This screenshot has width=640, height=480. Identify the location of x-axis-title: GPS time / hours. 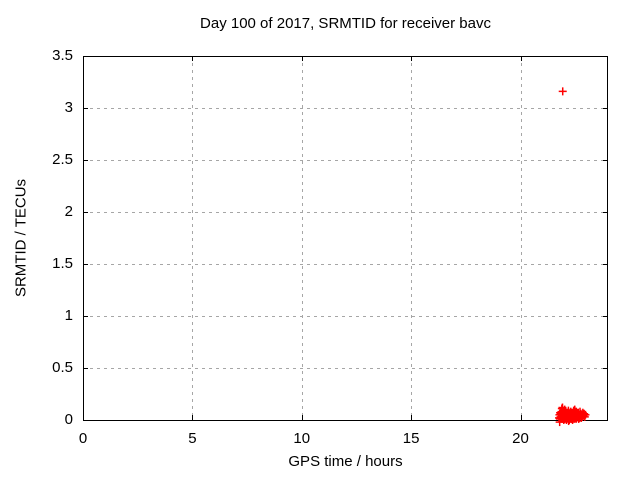
(345, 461).